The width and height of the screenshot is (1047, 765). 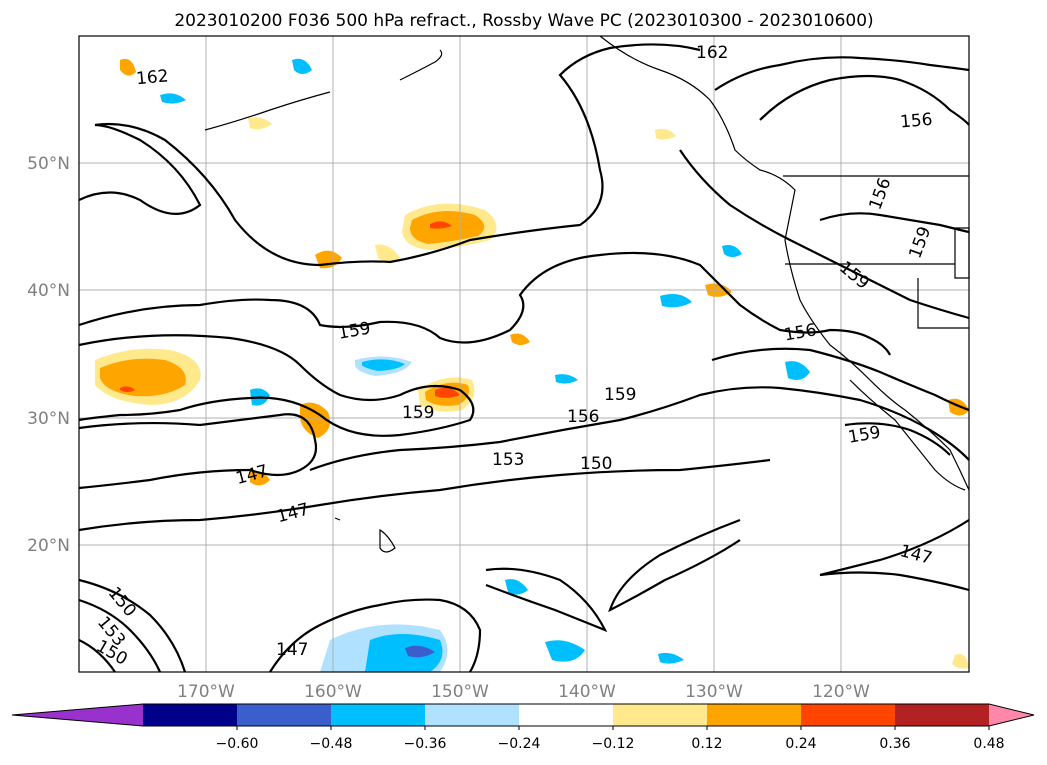 I want to click on lat-label: 30°N, so click(x=48, y=419).